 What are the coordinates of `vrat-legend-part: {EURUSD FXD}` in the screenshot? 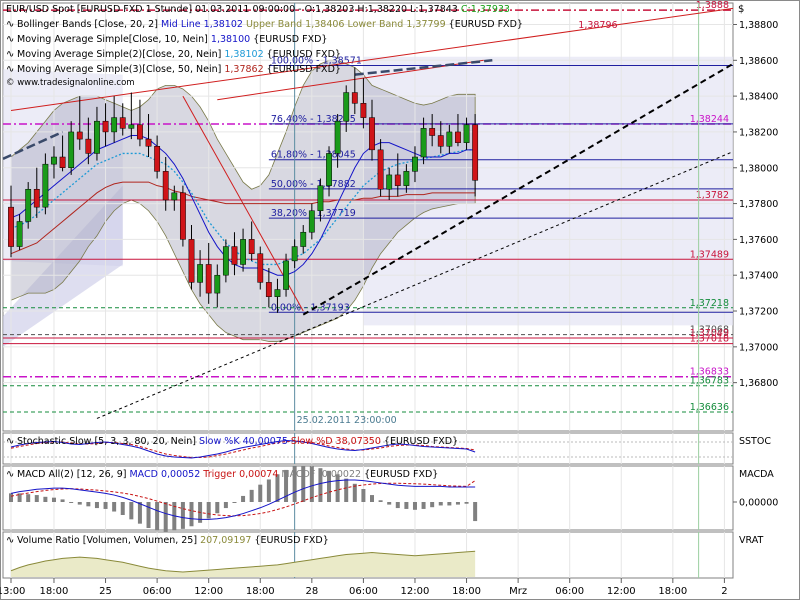 It's located at (291, 540).